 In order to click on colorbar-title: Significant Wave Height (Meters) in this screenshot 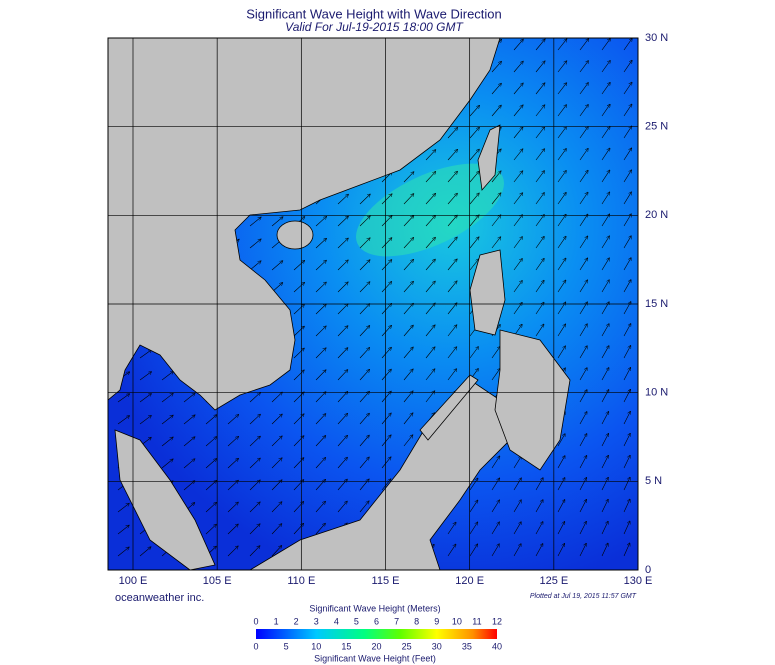, I will do `click(374, 608)`.